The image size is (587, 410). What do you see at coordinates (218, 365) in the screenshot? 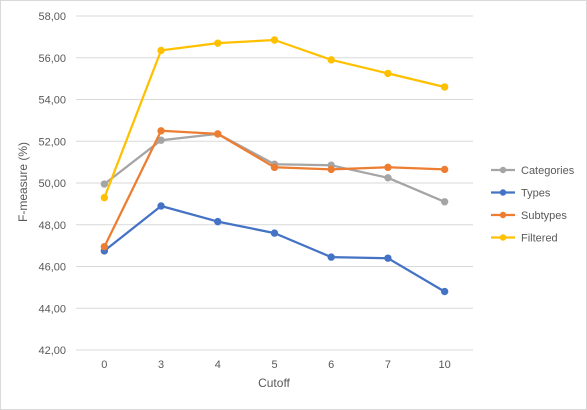
I see `x-tick-label: 4` at bounding box center [218, 365].